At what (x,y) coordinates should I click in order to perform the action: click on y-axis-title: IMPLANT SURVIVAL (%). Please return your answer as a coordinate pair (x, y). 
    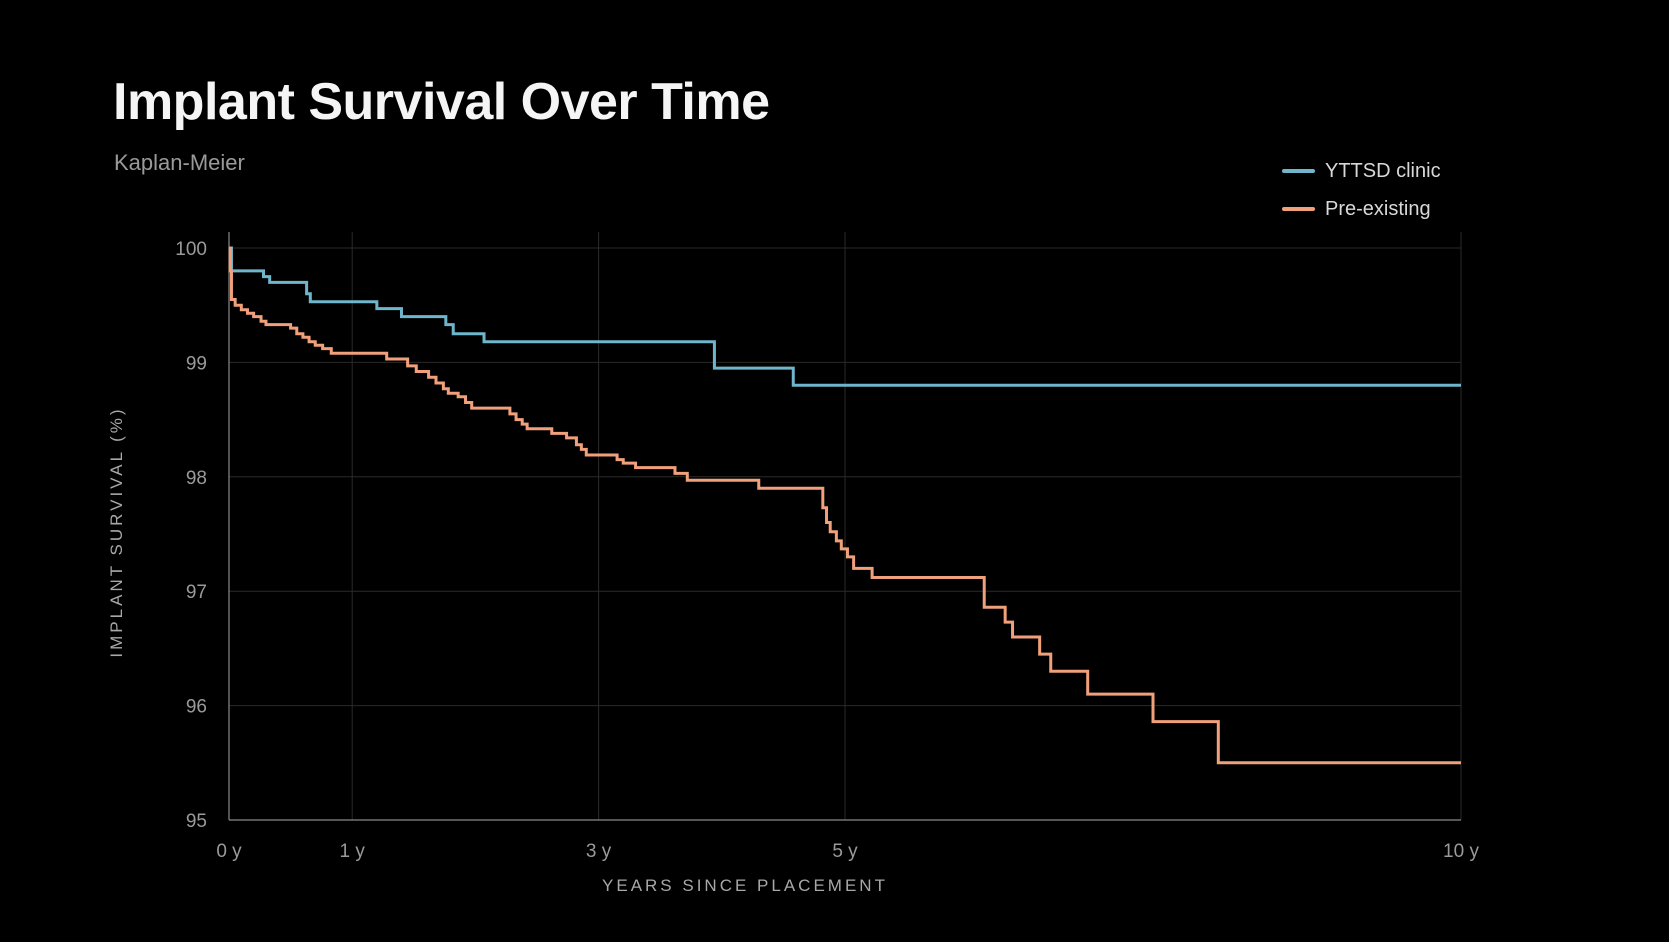
    Looking at the image, I should click on (116, 531).